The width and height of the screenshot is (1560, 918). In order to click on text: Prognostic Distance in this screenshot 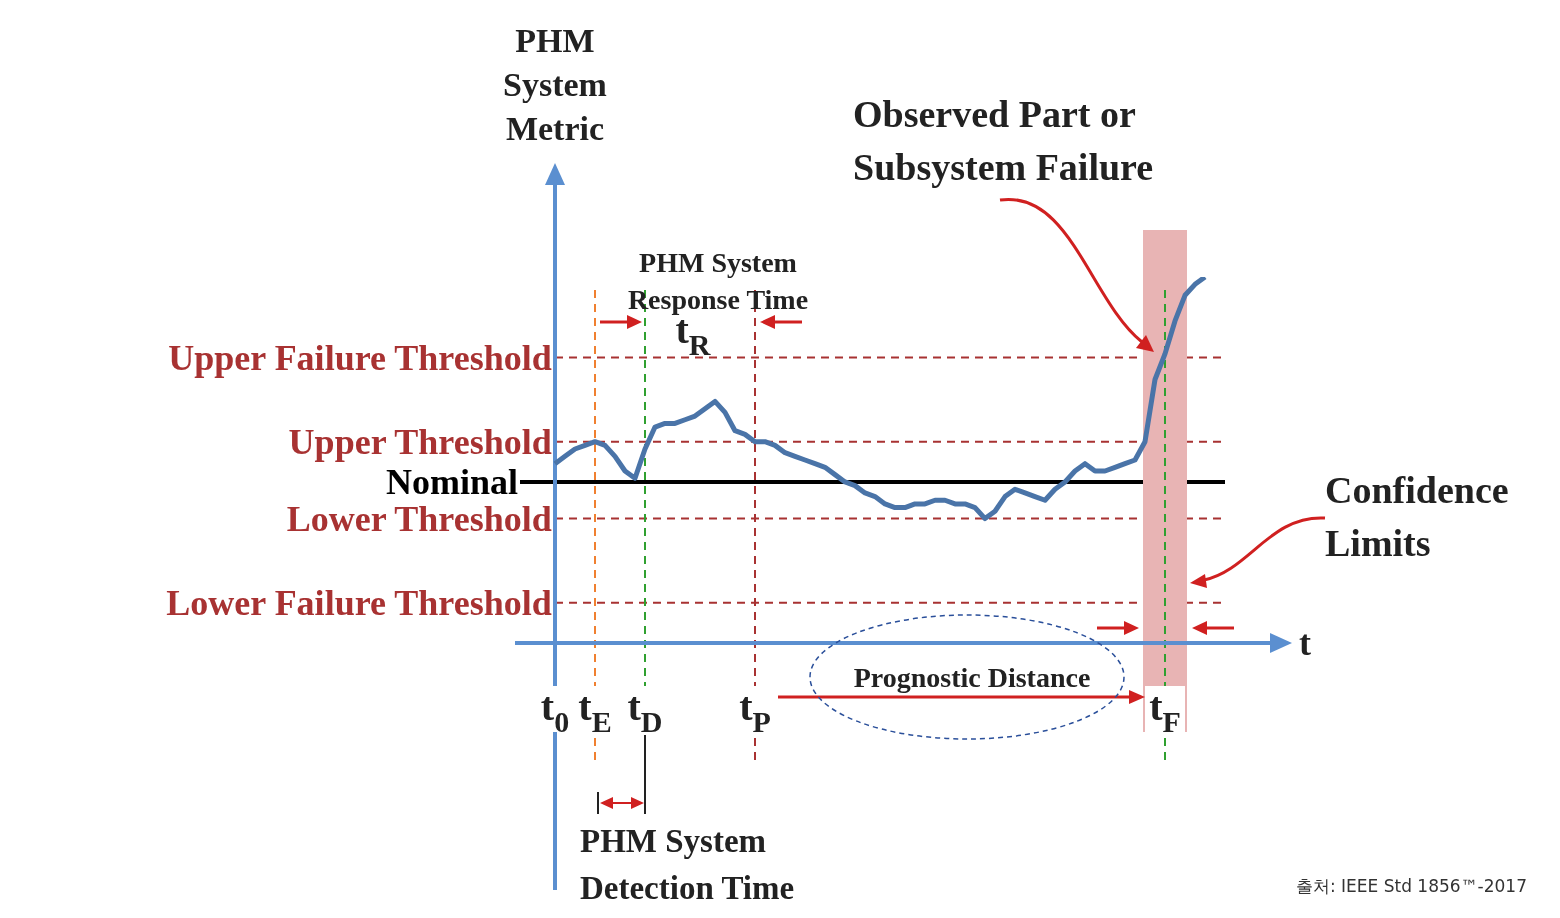, I will do `click(972, 677)`.